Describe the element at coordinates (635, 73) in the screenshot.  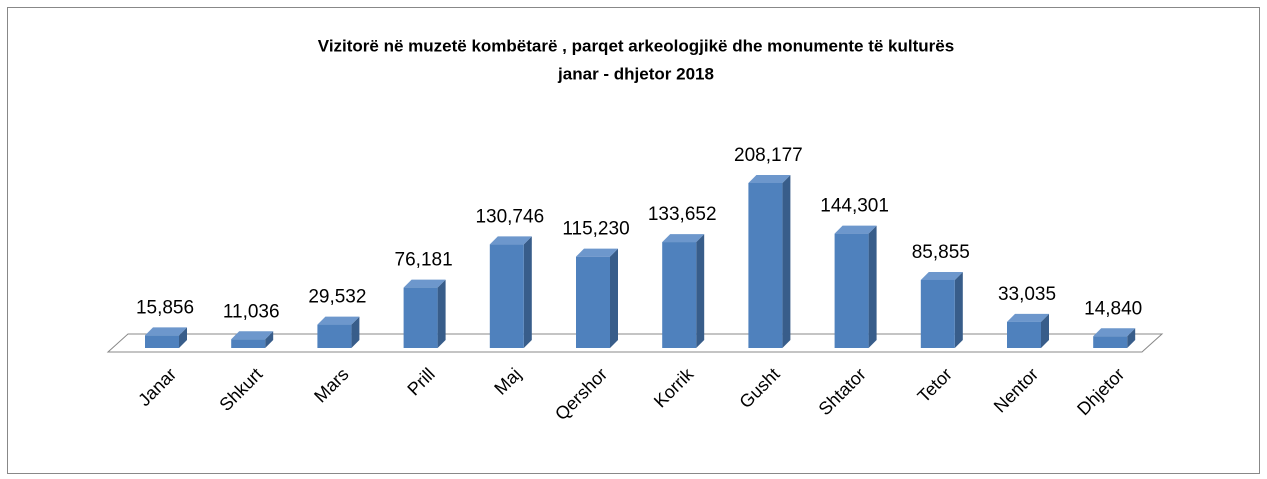
I see `chart-subtitle: janar - dhjetor 2018` at that location.